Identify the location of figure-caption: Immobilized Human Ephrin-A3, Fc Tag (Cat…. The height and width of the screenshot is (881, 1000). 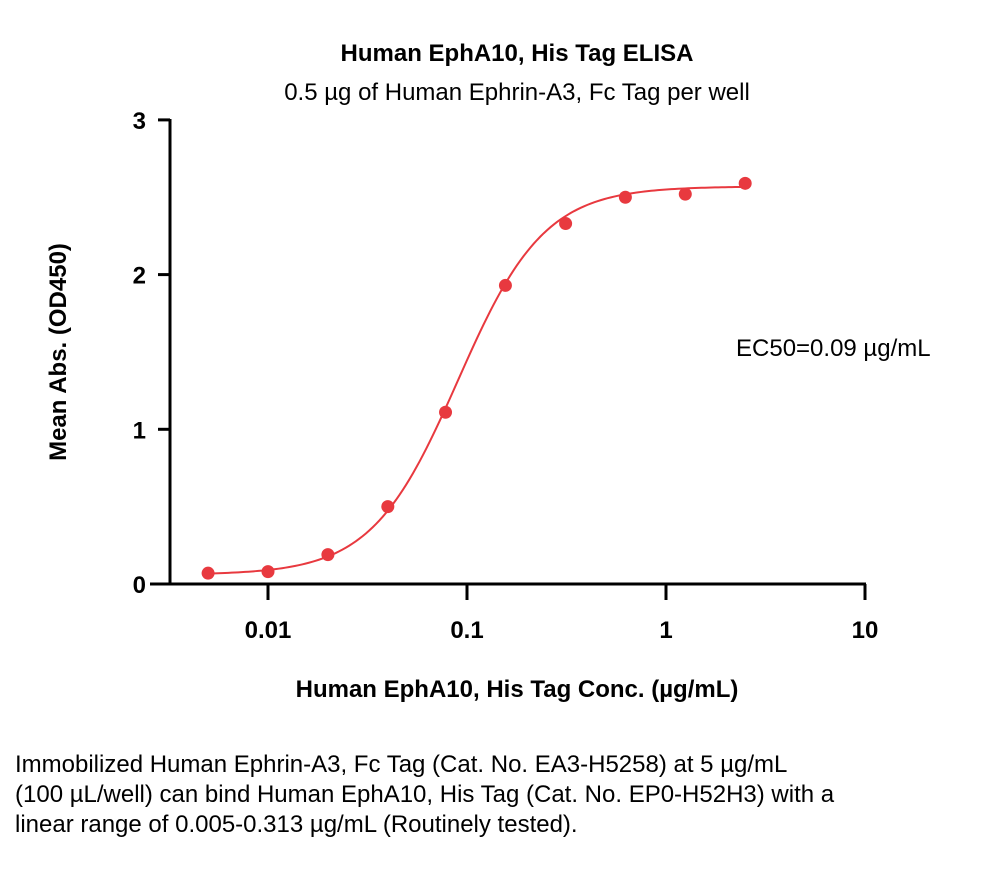
(425, 794).